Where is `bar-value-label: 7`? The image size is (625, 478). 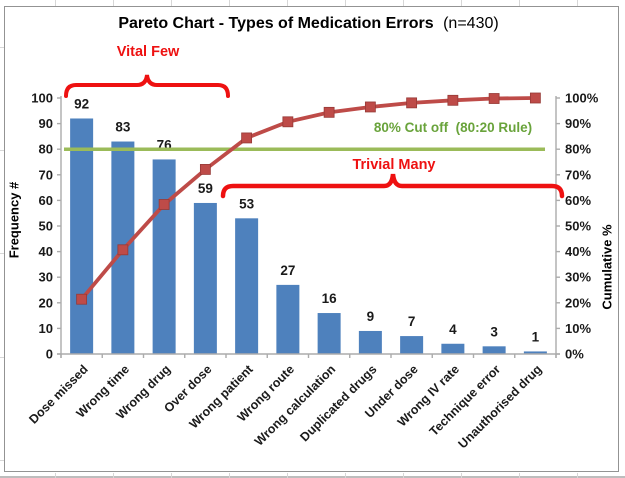
bar-value-label: 7 is located at coordinates (412, 321).